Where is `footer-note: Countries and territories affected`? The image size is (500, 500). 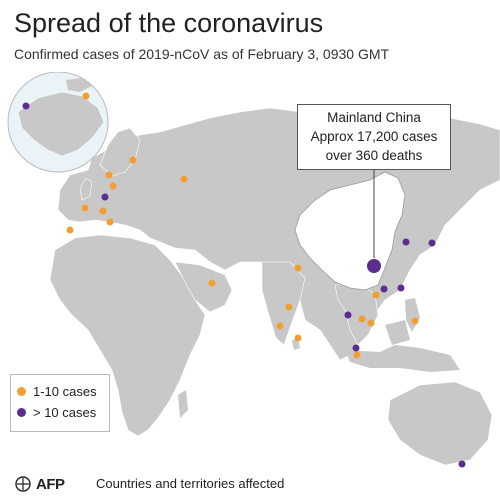 footer-note: Countries and territories affected is located at coordinates (190, 483).